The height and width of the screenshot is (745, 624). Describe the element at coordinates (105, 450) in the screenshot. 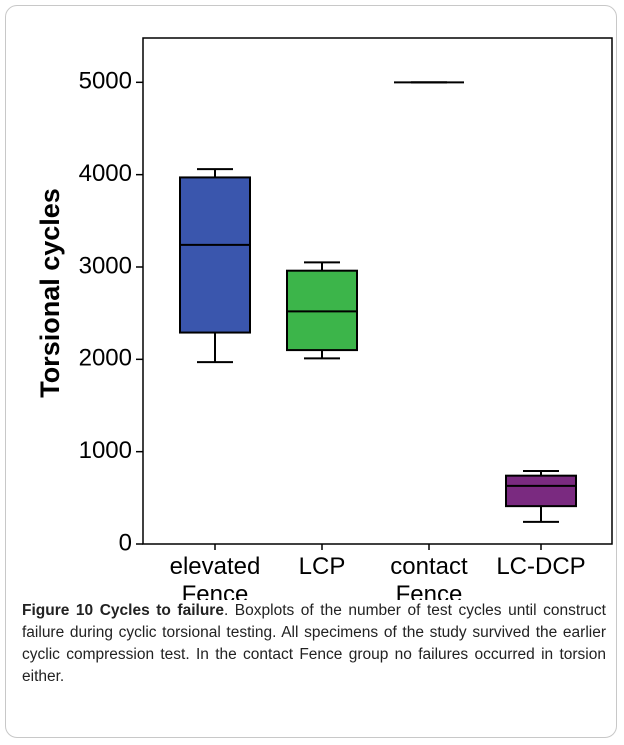

I see `y-tick-label: 1000` at that location.